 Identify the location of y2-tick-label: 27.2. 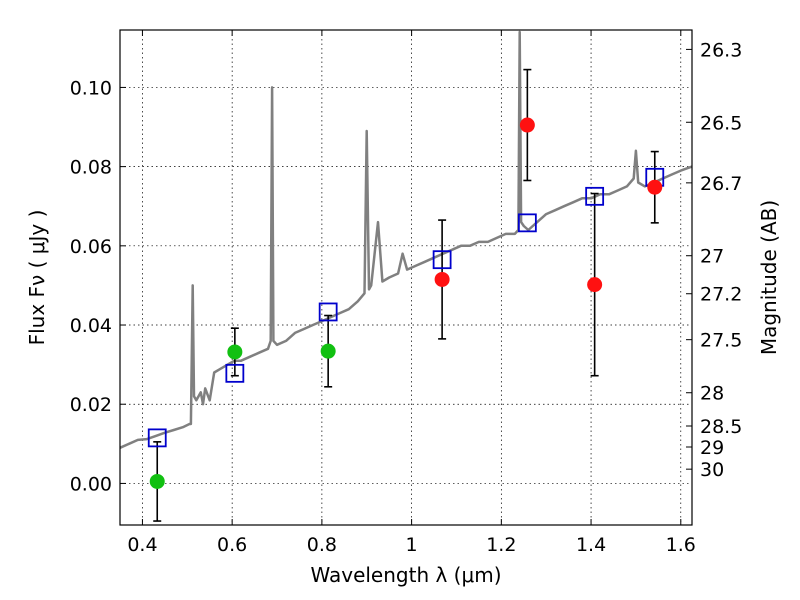
(721, 295).